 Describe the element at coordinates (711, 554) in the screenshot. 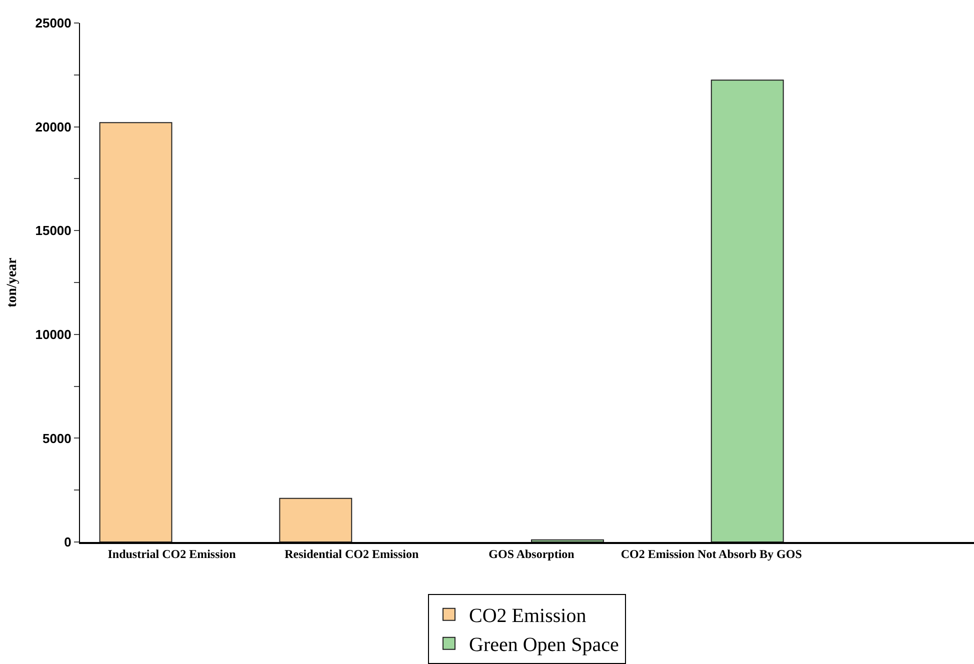

I see `x-tick-label: CO2 Emission Not Absorb By GOS` at that location.